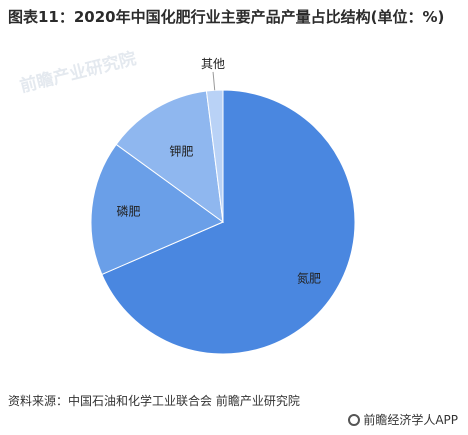 This screenshot has width=468, height=435. What do you see at coordinates (354, 419) in the screenshot?
I see `logo-mark-icon` at bounding box center [354, 419].